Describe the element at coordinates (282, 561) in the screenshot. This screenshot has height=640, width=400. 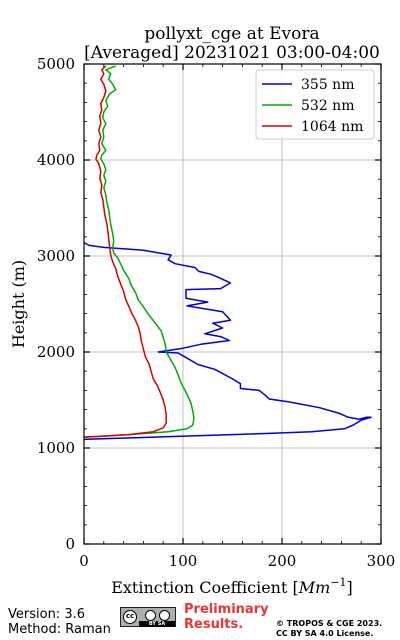
I see `x-tick-label: 200` at that location.